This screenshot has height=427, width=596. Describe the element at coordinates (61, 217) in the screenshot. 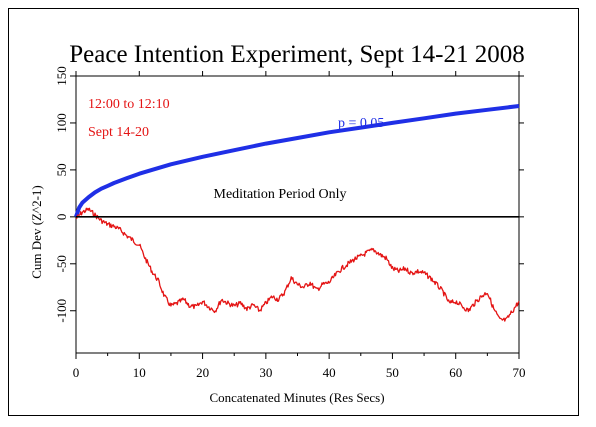

I see `y-tick-label: 0` at that location.